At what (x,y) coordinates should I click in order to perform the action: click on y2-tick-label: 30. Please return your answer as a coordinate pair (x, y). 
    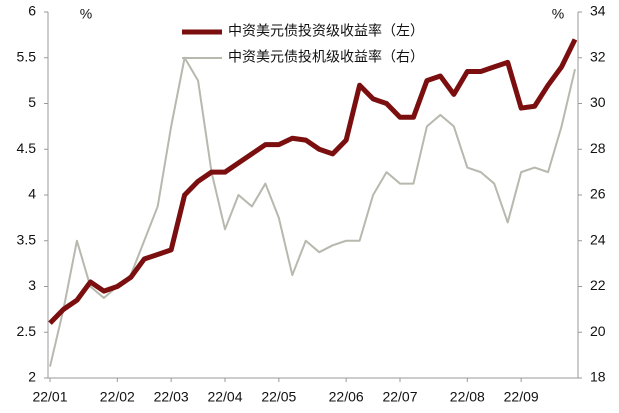
    Looking at the image, I should click on (598, 102).